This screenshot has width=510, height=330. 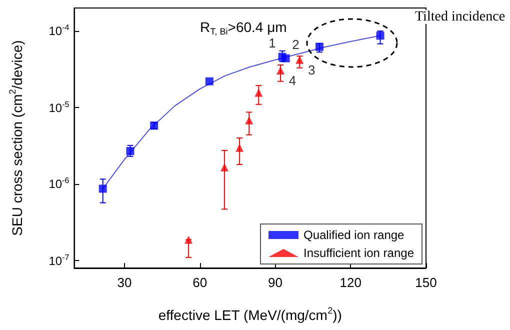 I want to click on y-tick-label: 10$^{-7}$, so click(x=59, y=260).